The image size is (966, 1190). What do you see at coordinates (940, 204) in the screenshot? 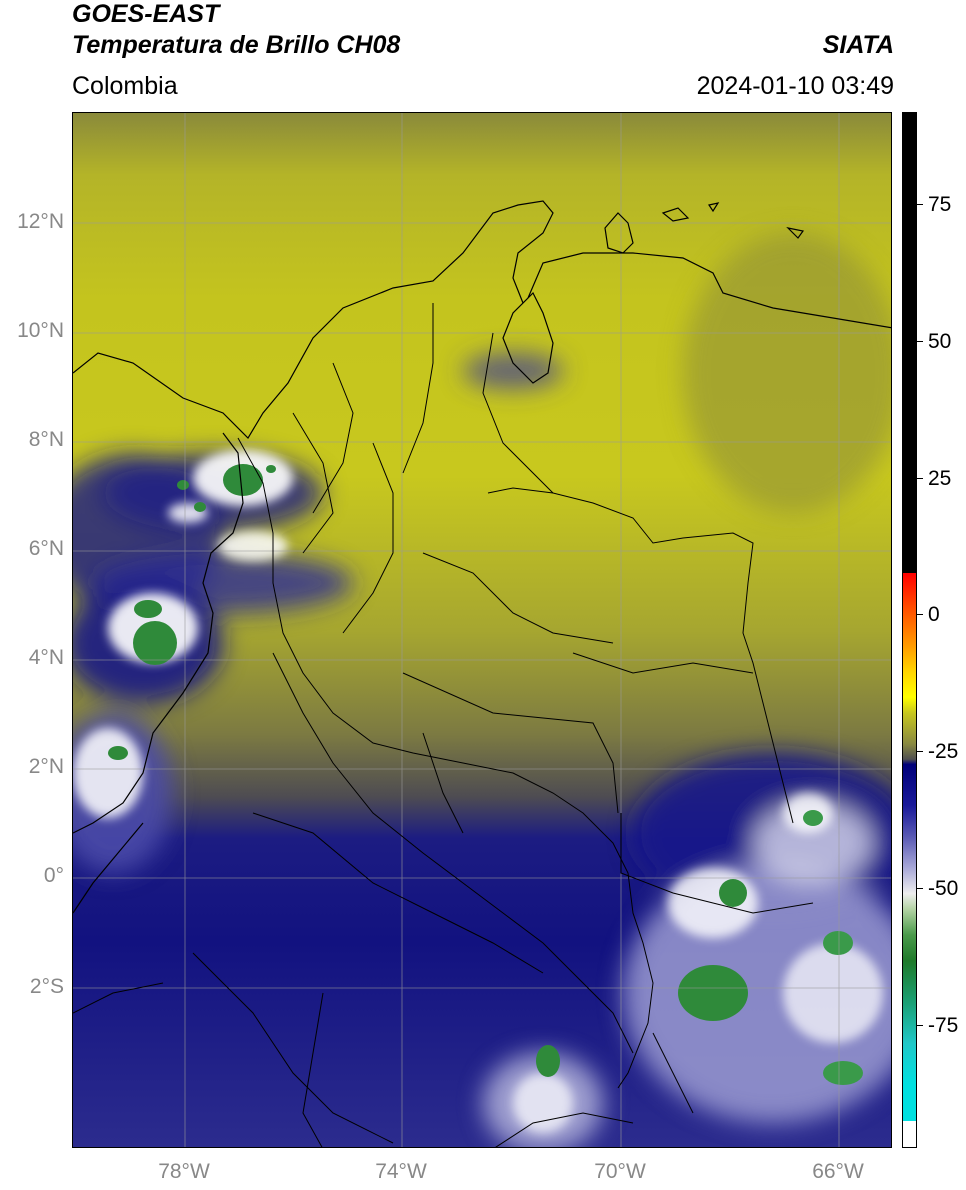
I see `colorbar-label-75: 75` at bounding box center [940, 204].